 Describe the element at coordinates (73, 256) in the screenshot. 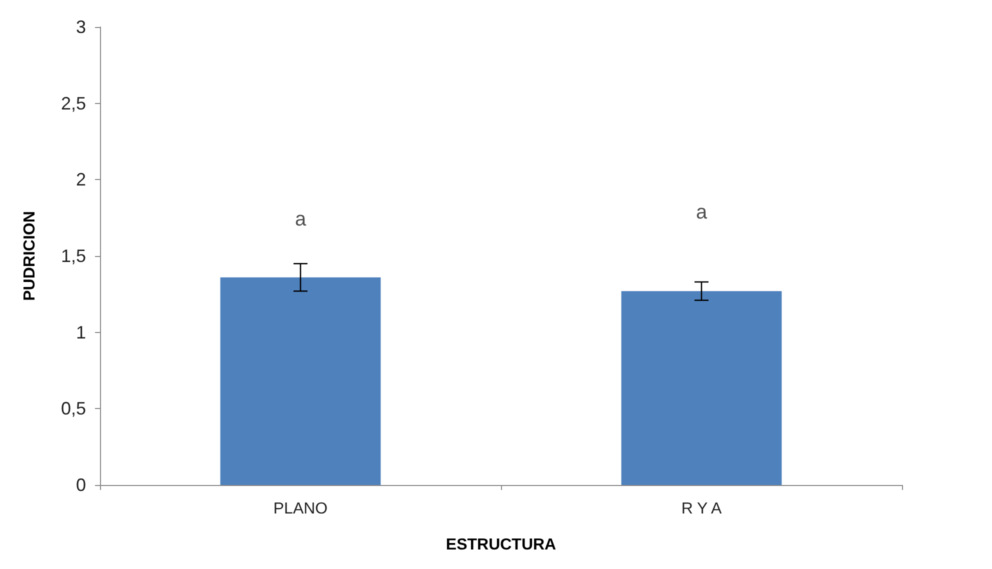

I see `y-tick-label: 1,5` at that location.